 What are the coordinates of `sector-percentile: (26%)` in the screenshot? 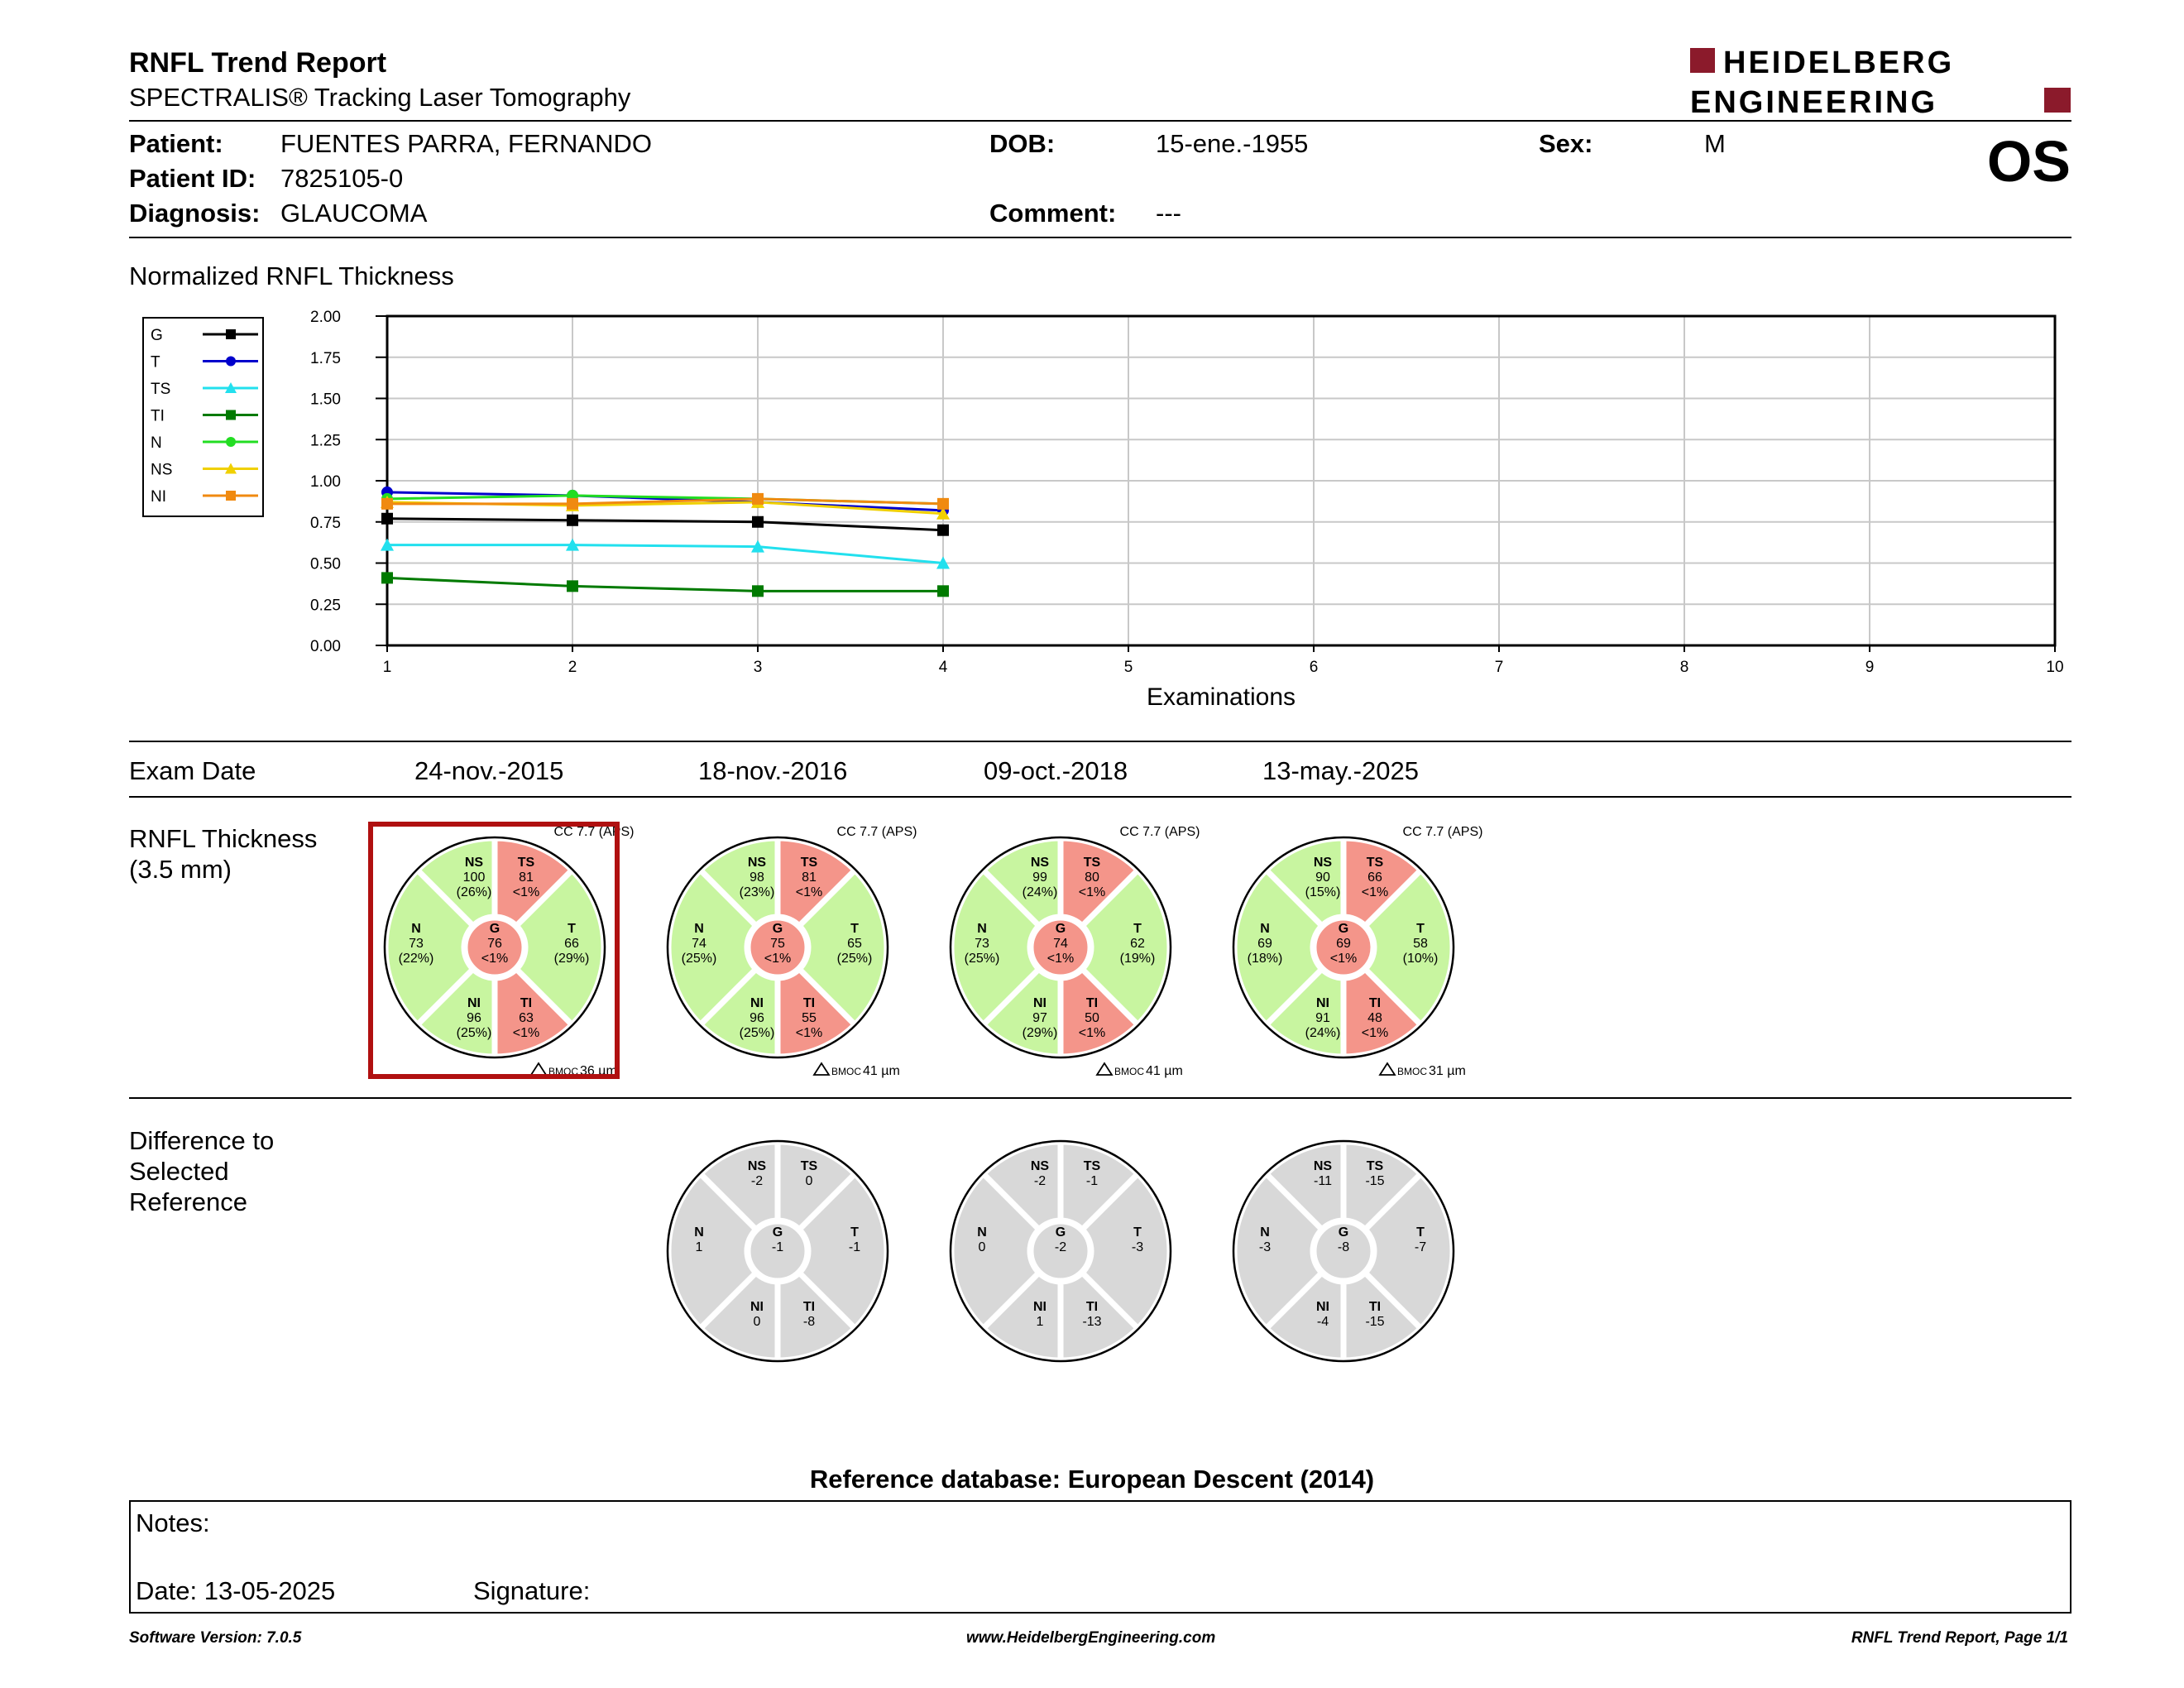 It's located at (474, 892).